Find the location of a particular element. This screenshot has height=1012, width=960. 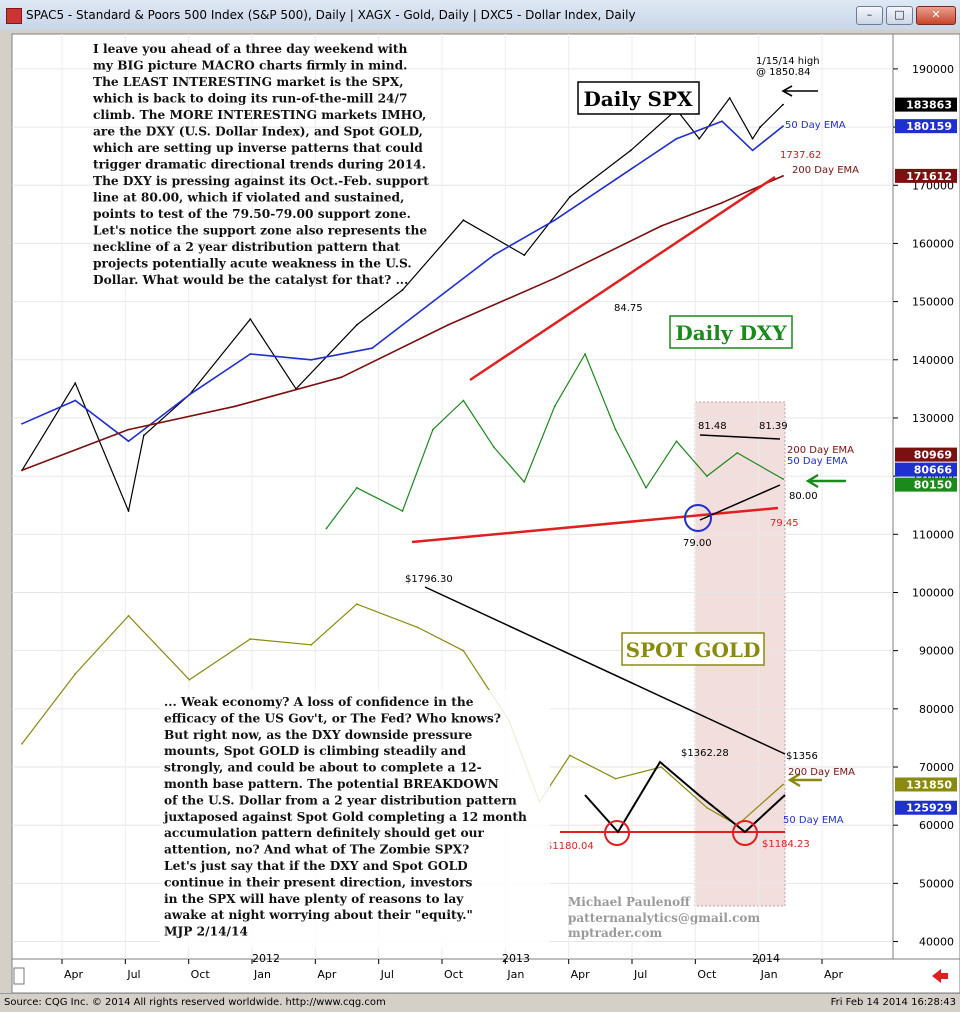

x-tick-label: Oct is located at coordinates (707, 974).